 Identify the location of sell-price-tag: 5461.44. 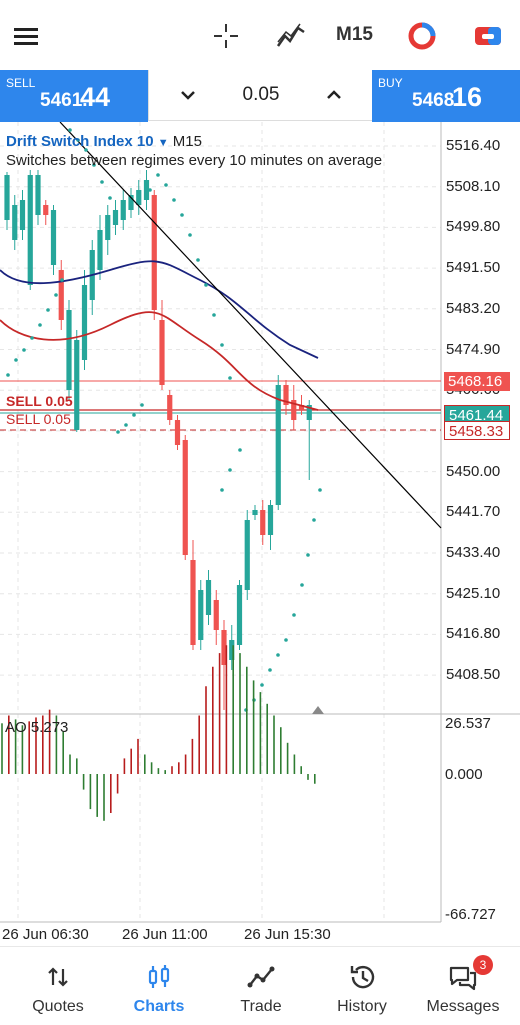
(477, 414).